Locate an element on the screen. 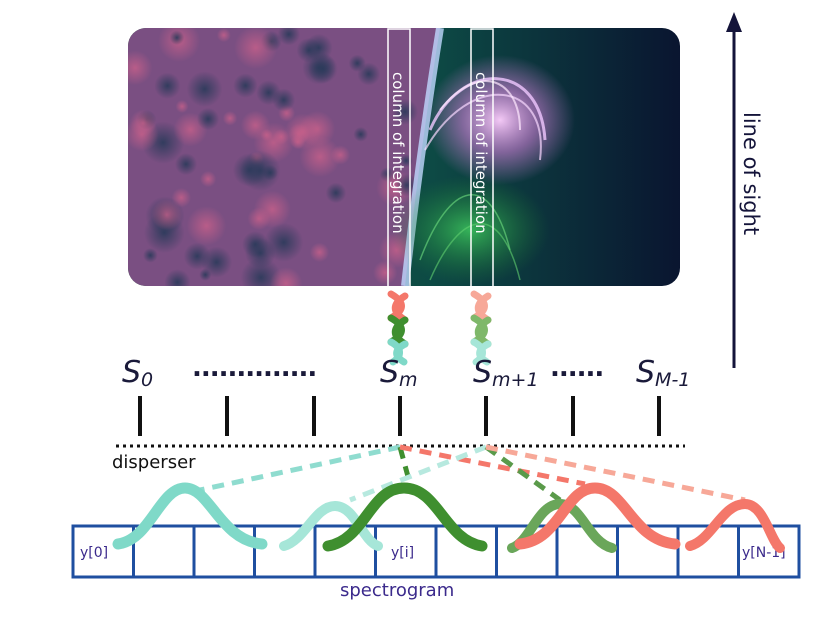 Image resolution: width=830 pixels, height=623 pixels. dispersion-rays is located at coordinates (472, 473).